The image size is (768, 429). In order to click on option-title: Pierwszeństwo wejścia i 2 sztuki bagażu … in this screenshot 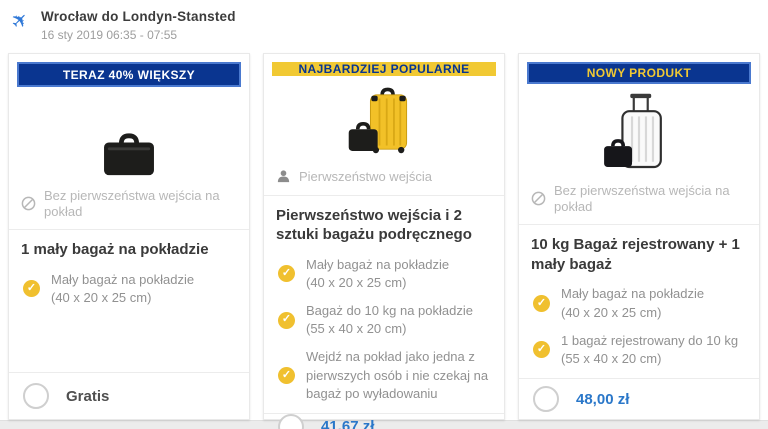, I will do `click(374, 225)`.